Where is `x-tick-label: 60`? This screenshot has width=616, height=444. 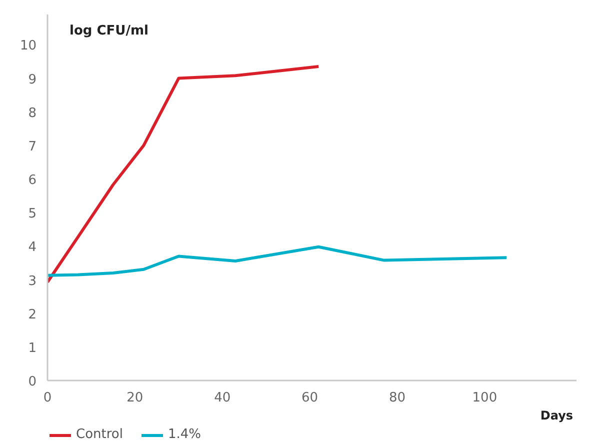
x-tick-label: 60 is located at coordinates (310, 398).